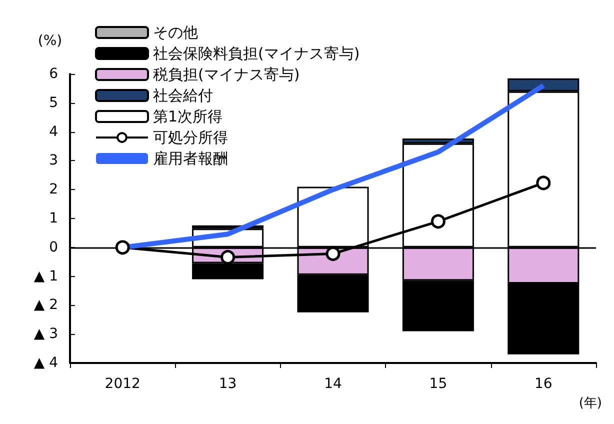  Describe the element at coordinates (46, 334) in the screenshot. I see `y-tick-label: ▲ 3` at that location.